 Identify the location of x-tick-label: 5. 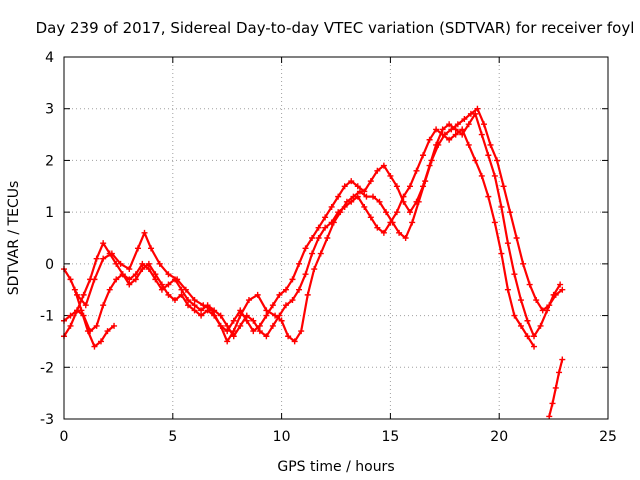
(172, 437).